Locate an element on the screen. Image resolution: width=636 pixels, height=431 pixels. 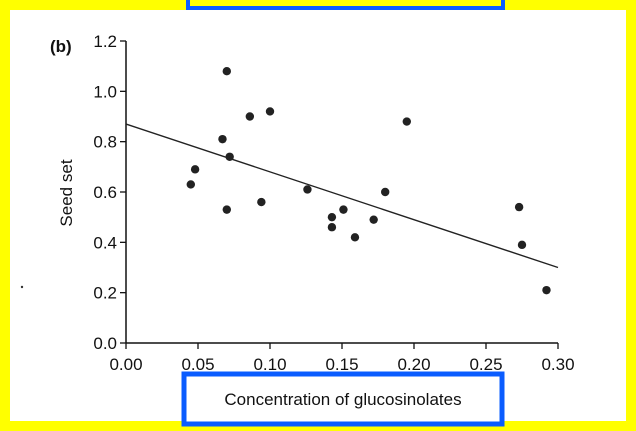
y-tick-label: 1.0 is located at coordinates (105, 91).